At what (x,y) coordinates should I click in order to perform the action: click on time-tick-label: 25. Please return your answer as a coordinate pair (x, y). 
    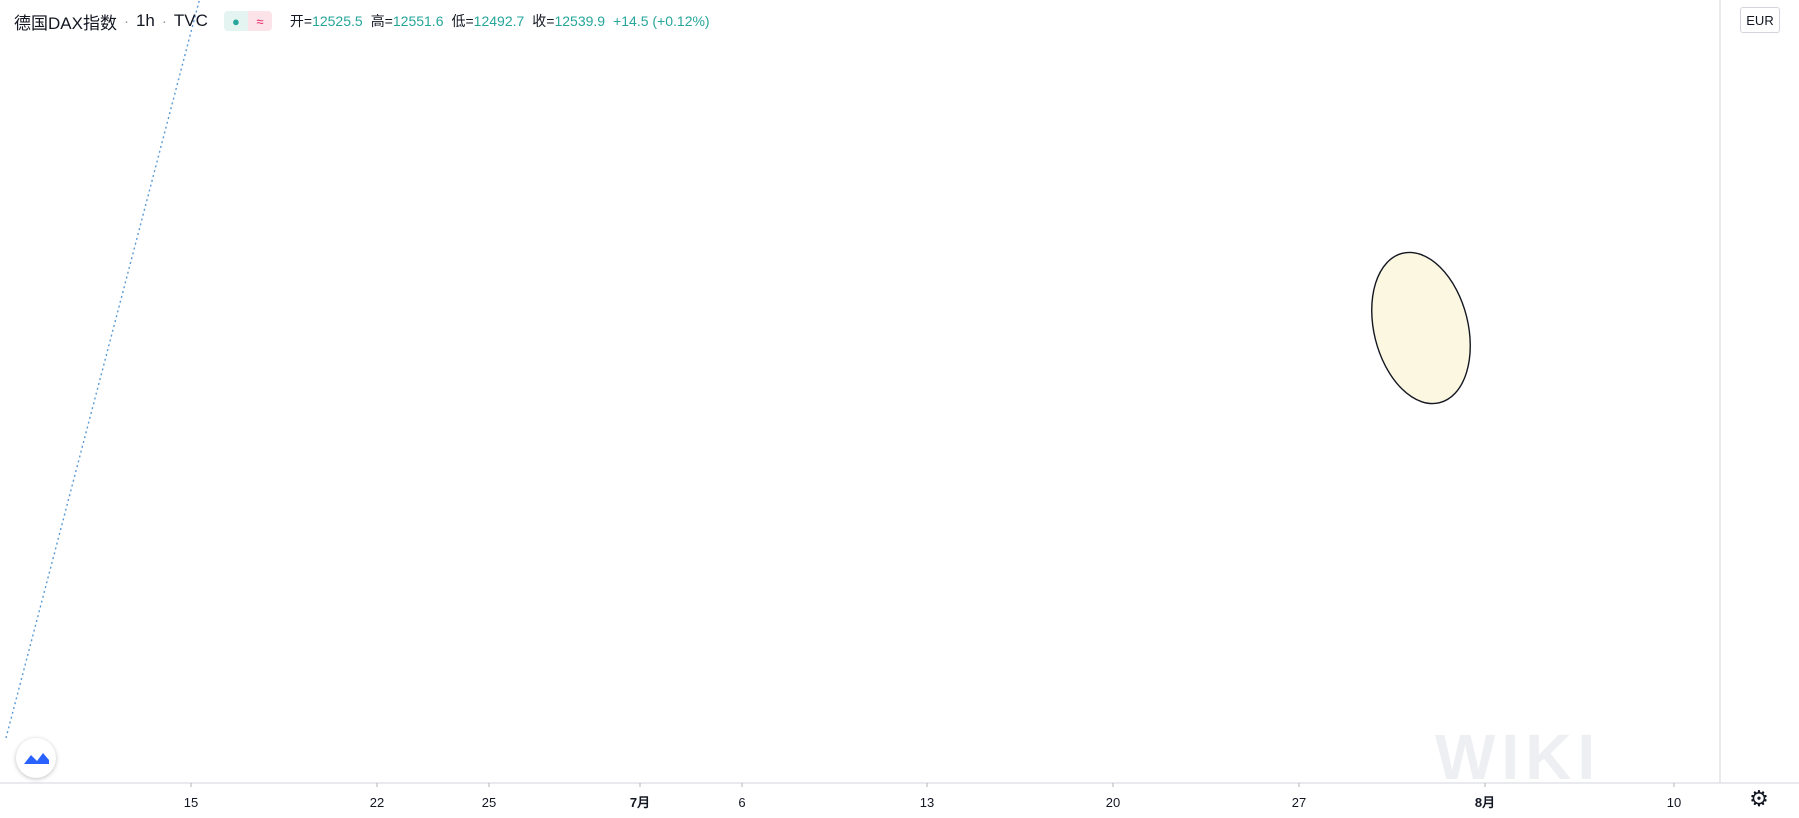
    Looking at the image, I should click on (489, 802).